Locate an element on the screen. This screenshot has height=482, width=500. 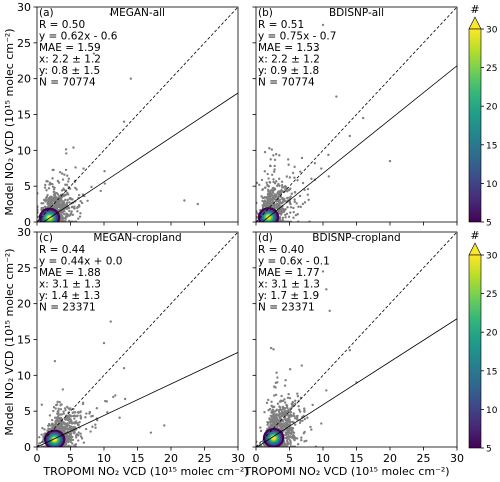
x-tick-label: 0 is located at coordinates (37, 458).